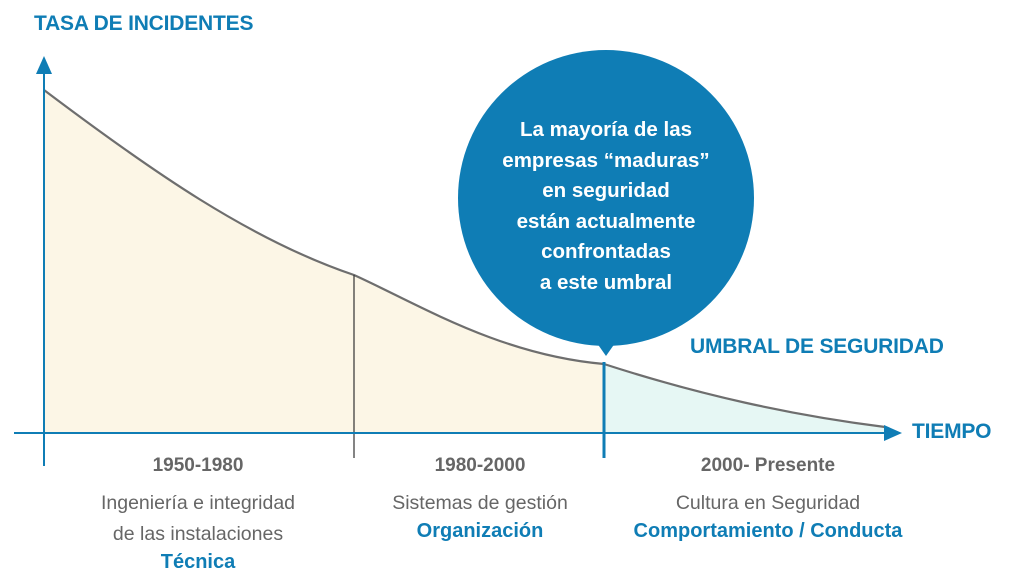 This screenshot has width=1013, height=578. Describe the element at coordinates (198, 503) in the screenshot. I see `era-description-line: Ingeniería e integridad` at that location.